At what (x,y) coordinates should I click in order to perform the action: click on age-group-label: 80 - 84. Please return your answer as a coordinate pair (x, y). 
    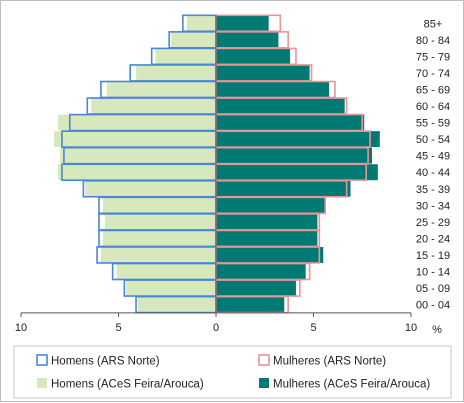
    Looking at the image, I should click on (433, 41).